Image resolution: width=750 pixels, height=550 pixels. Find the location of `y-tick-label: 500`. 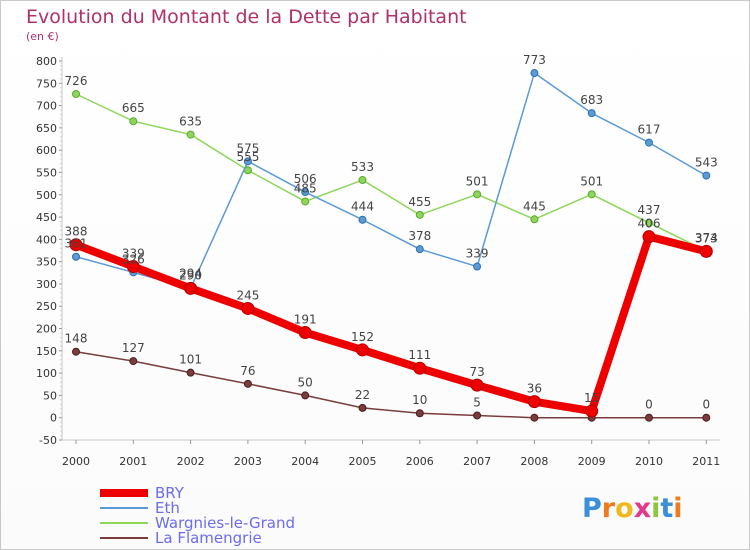

y-tick-label: 500 is located at coordinates (46, 195).